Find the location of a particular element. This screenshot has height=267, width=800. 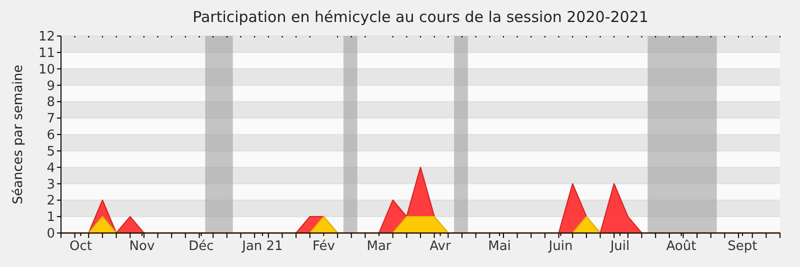

y-tick-label: 10 is located at coordinates (46, 70).